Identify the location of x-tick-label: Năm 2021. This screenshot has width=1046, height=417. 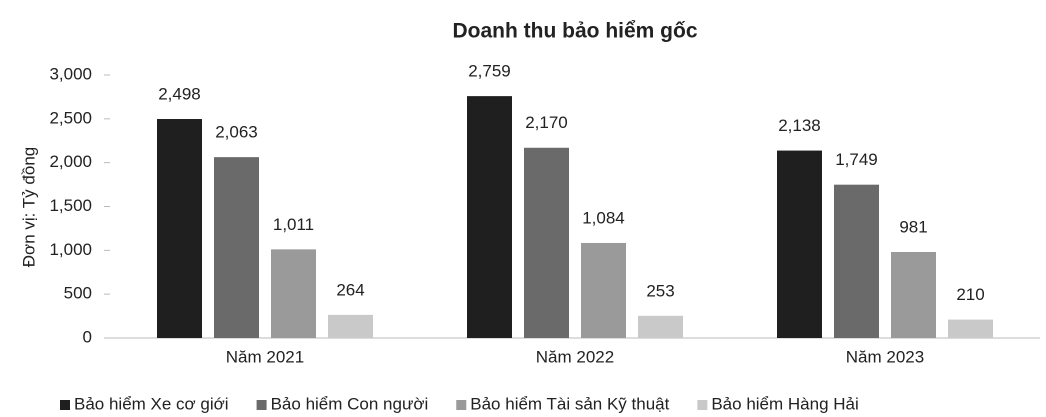
(265, 356).